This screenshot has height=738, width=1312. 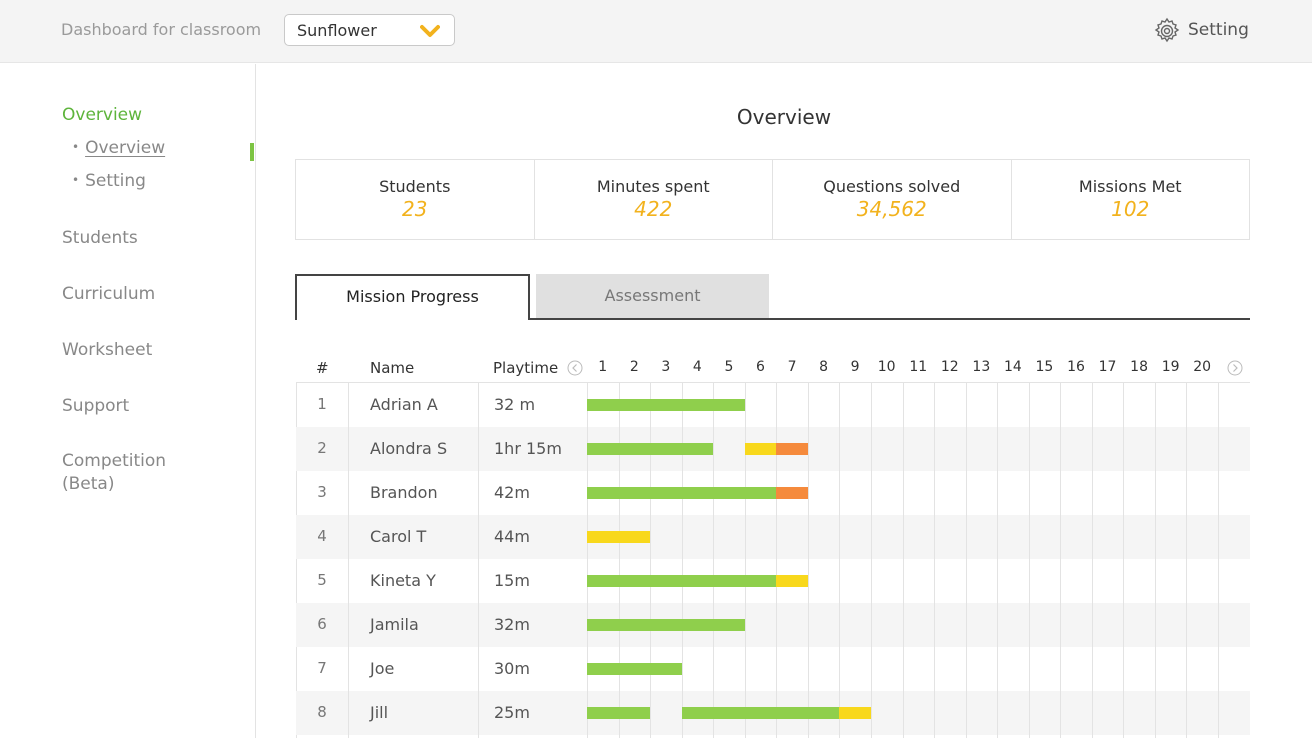 I want to click on stat-value: 23, so click(x=415, y=209).